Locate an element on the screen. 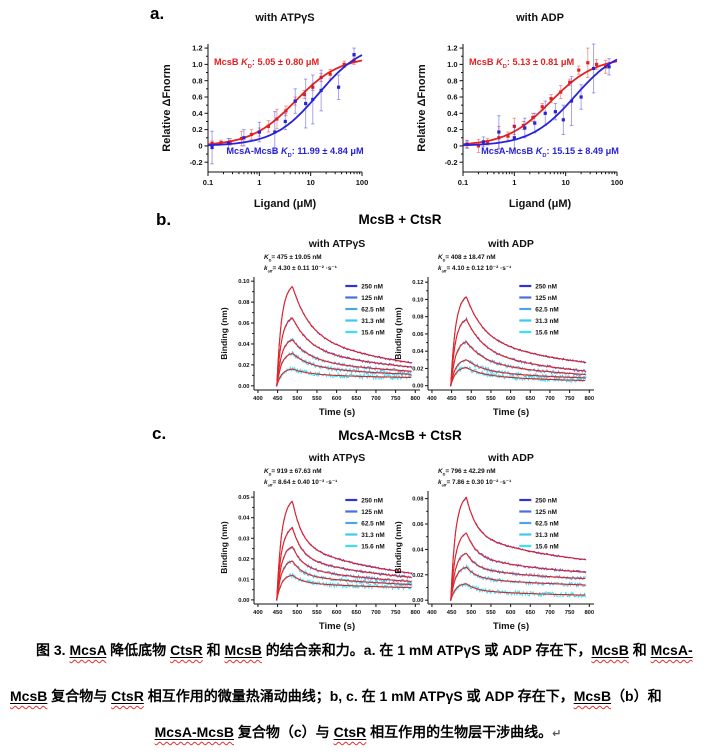 The image size is (716, 756). svg-text: 500 is located at coordinates (297, 613).